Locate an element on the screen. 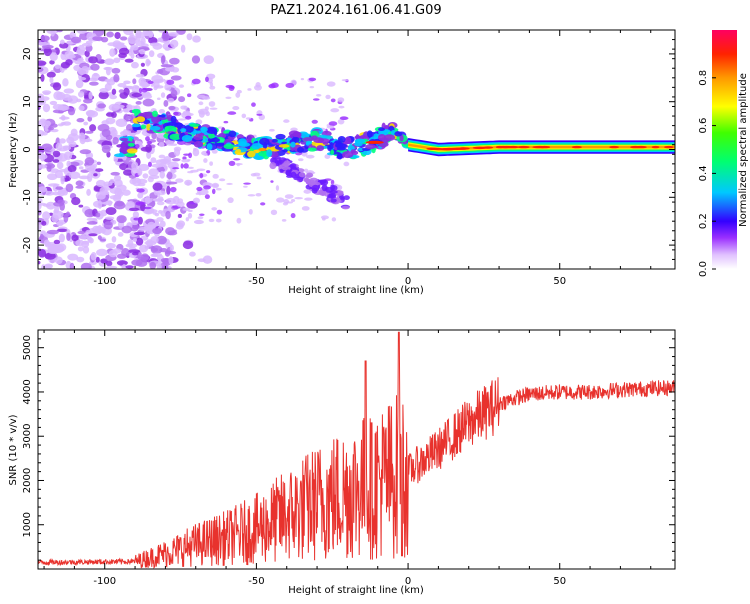  spectrogram-xtick-label: -50 is located at coordinates (256, 281).